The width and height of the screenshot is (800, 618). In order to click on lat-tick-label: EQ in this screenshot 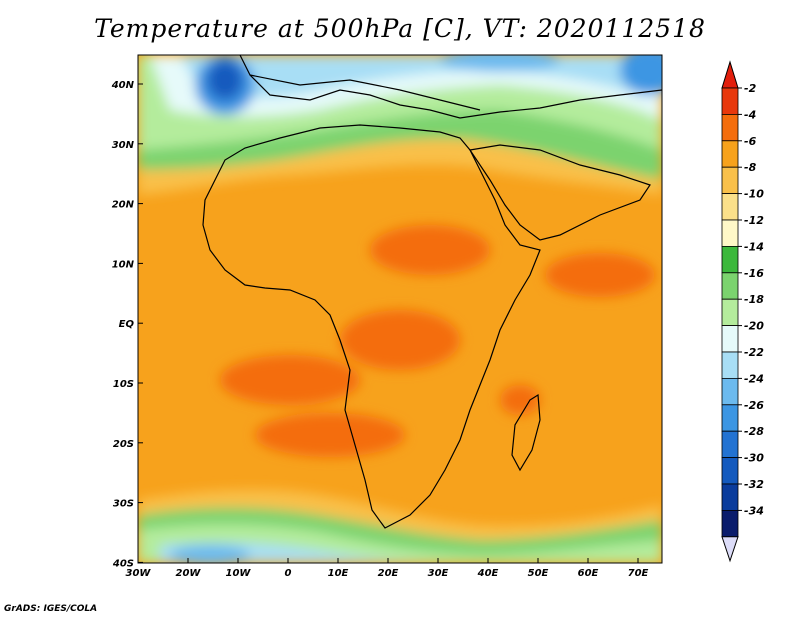, I will do `click(127, 324)`.